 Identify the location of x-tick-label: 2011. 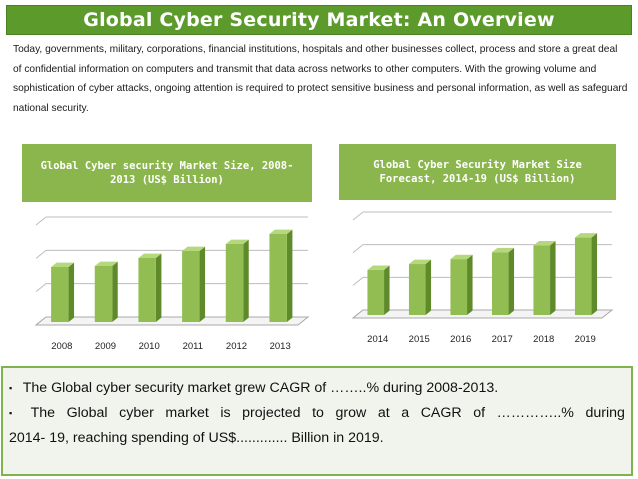
(193, 346).